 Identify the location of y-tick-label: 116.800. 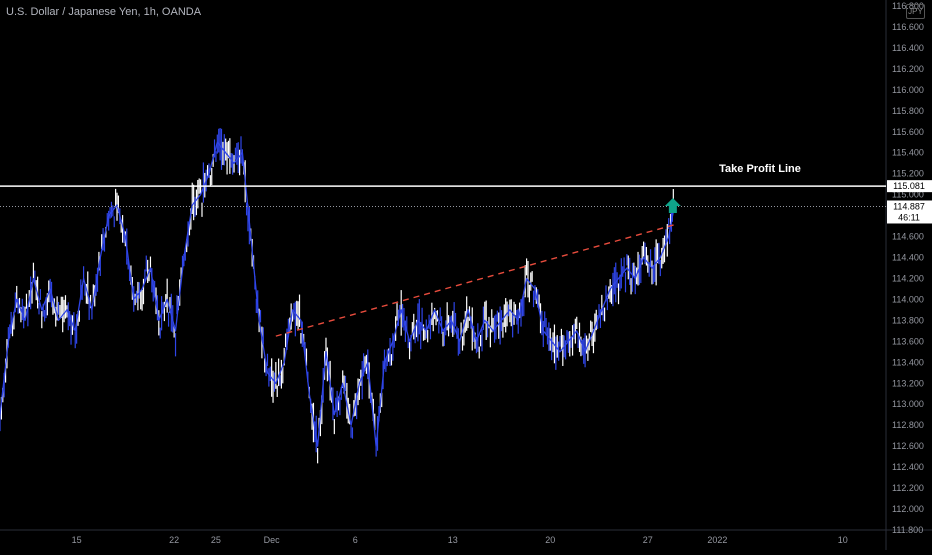
(908, 6).